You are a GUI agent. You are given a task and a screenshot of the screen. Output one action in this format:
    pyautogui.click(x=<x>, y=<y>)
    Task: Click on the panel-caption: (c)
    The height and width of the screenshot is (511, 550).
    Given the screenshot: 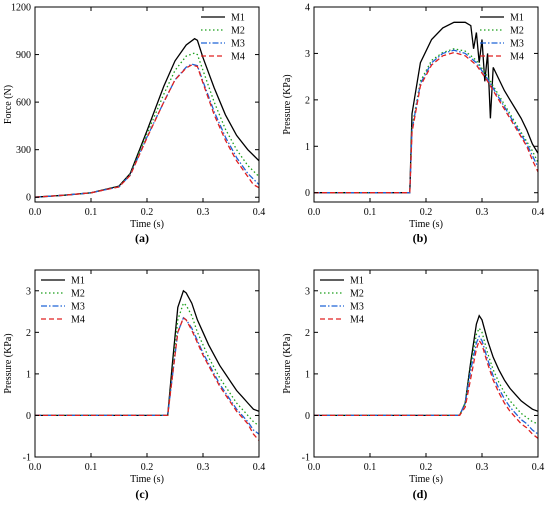 What is the action you would take?
    pyautogui.click(x=141, y=494)
    